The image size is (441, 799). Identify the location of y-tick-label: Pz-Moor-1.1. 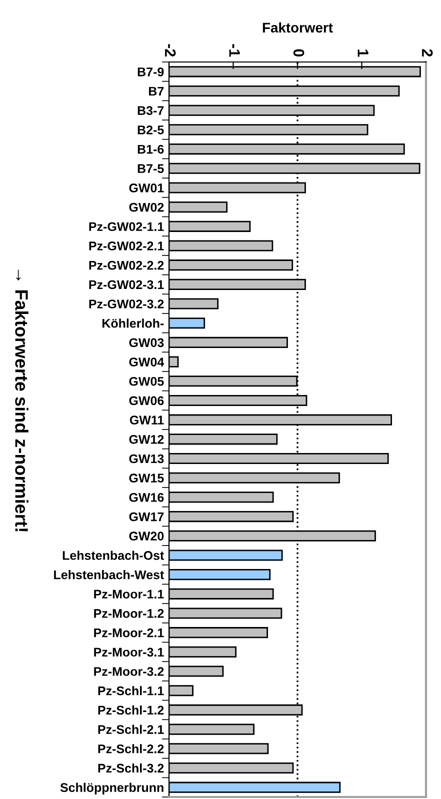
(129, 594).